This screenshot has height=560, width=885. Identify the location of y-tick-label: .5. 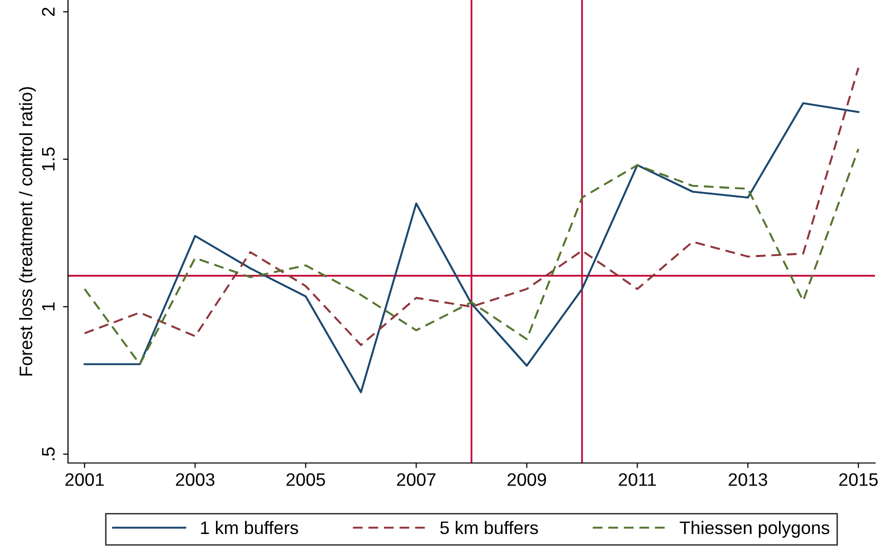
(48, 453).